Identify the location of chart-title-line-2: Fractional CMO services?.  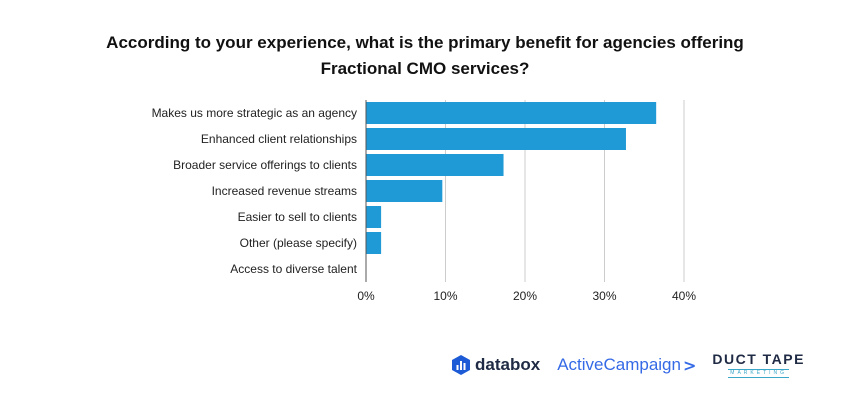
(425, 68).